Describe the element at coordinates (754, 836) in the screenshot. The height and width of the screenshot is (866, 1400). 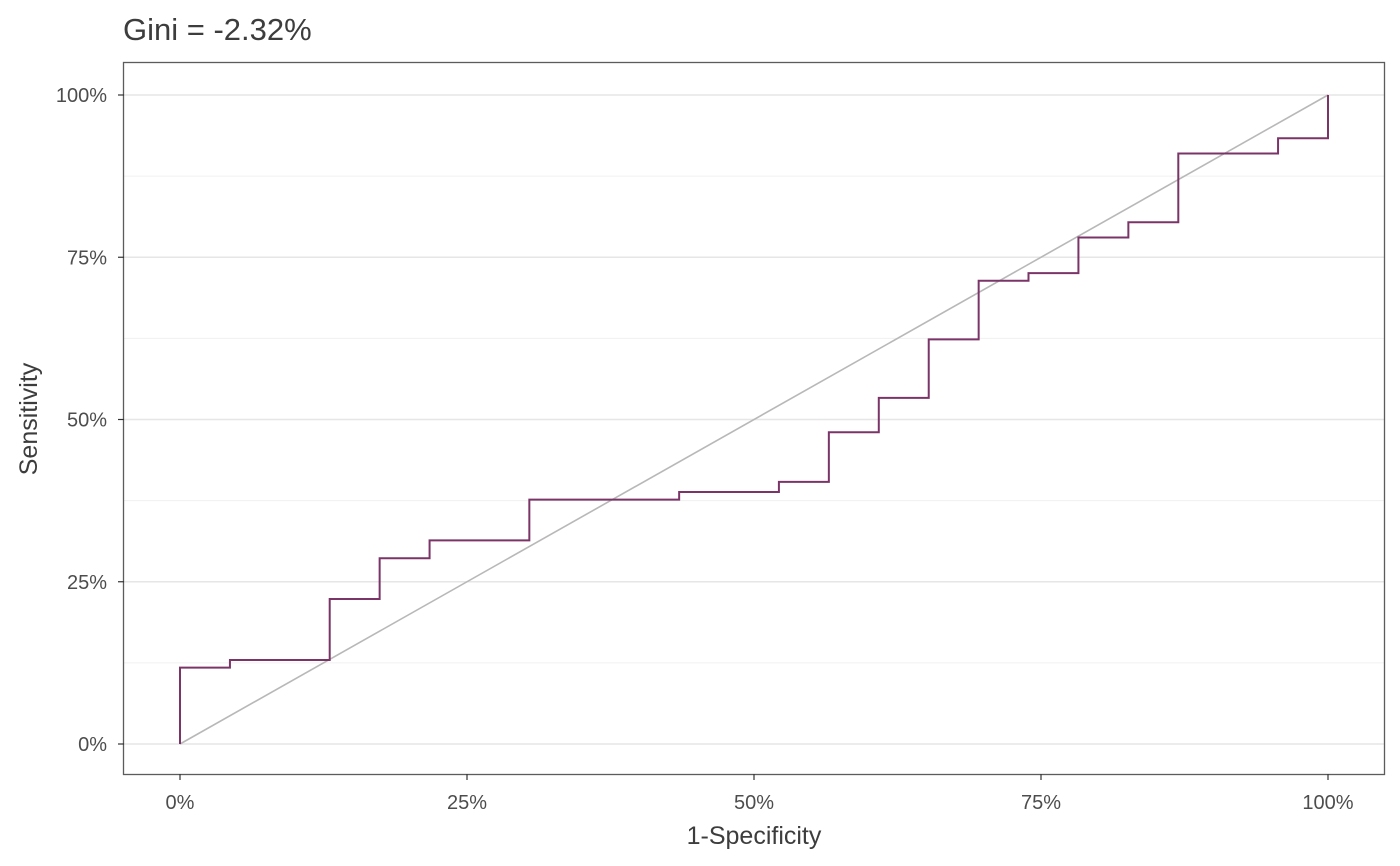
I see `x-axis-label: 1-Specificity` at that location.